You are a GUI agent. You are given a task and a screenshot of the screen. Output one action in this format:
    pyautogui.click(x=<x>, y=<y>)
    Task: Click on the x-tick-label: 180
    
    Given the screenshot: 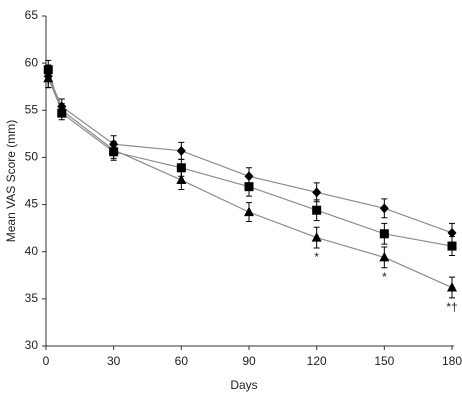 What is the action you would take?
    pyautogui.click(x=452, y=361)
    